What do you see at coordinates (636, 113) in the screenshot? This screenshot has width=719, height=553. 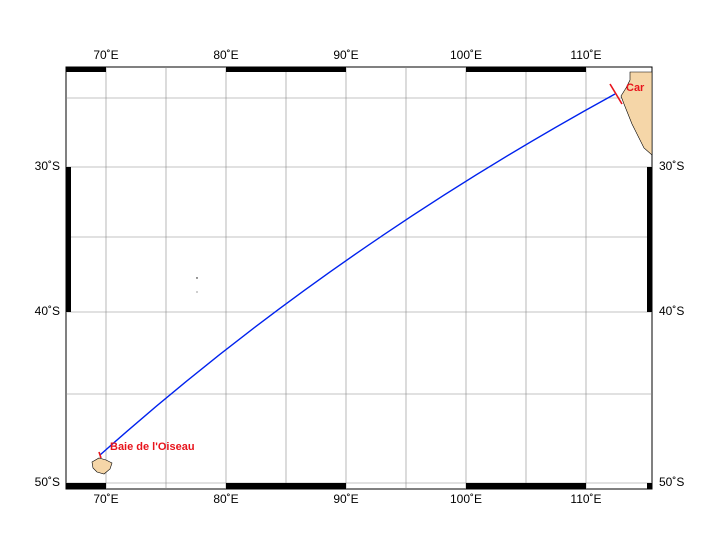 I see `australia-coast` at bounding box center [636, 113].